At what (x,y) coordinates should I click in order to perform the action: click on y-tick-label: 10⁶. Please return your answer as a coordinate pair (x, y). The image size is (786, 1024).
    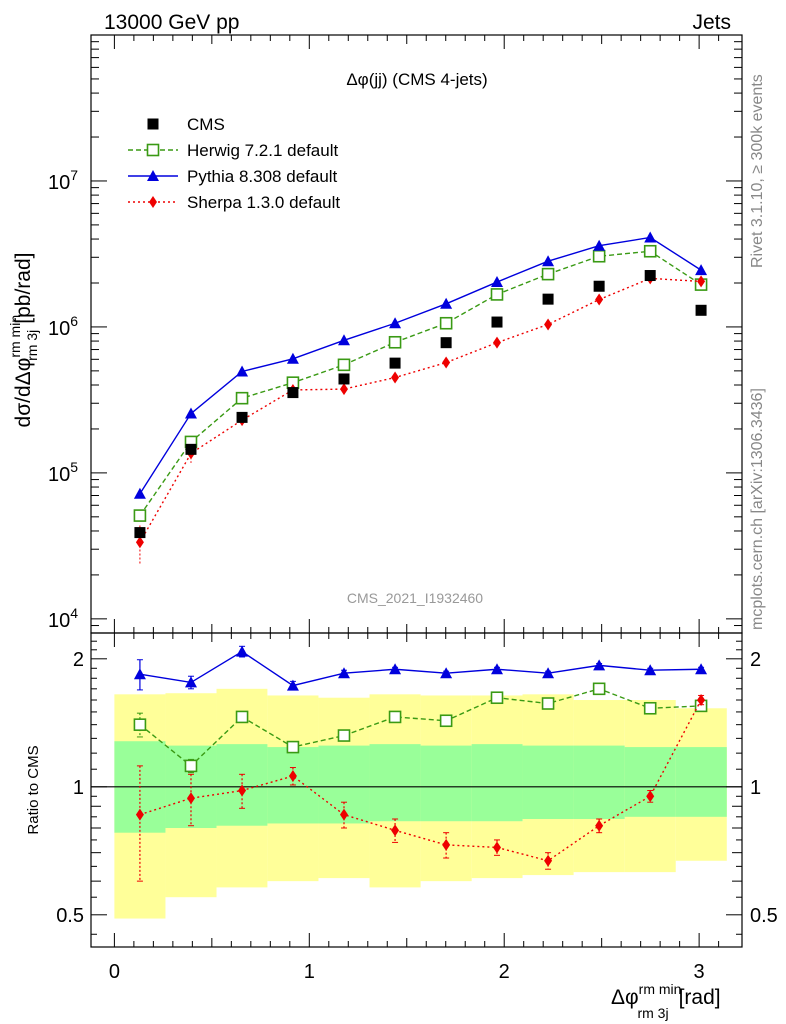
    Looking at the image, I should click on (63, 326).